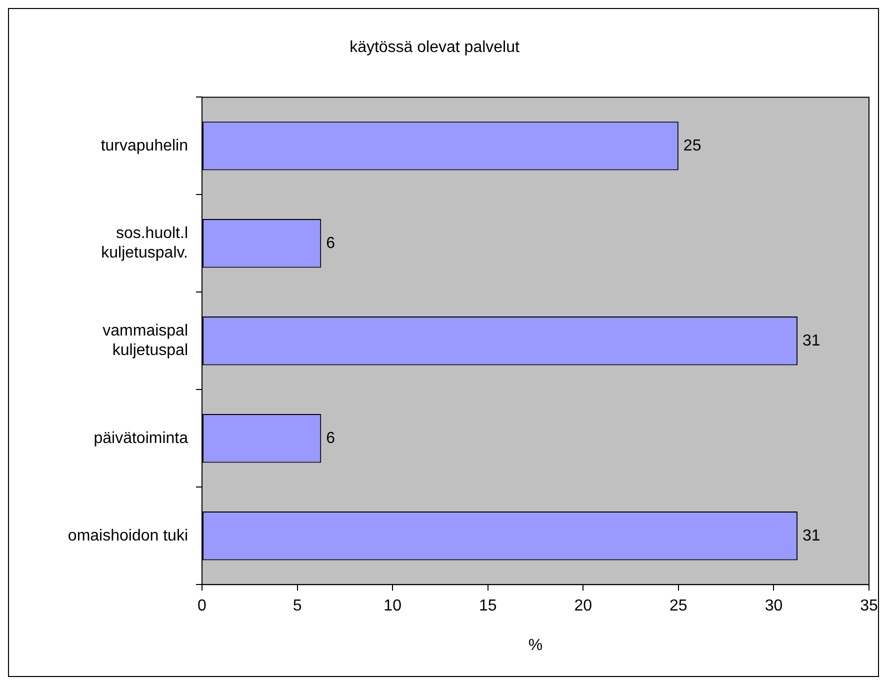  Describe the element at coordinates (583, 606) in the screenshot. I see `x-tick-label: 20` at that location.